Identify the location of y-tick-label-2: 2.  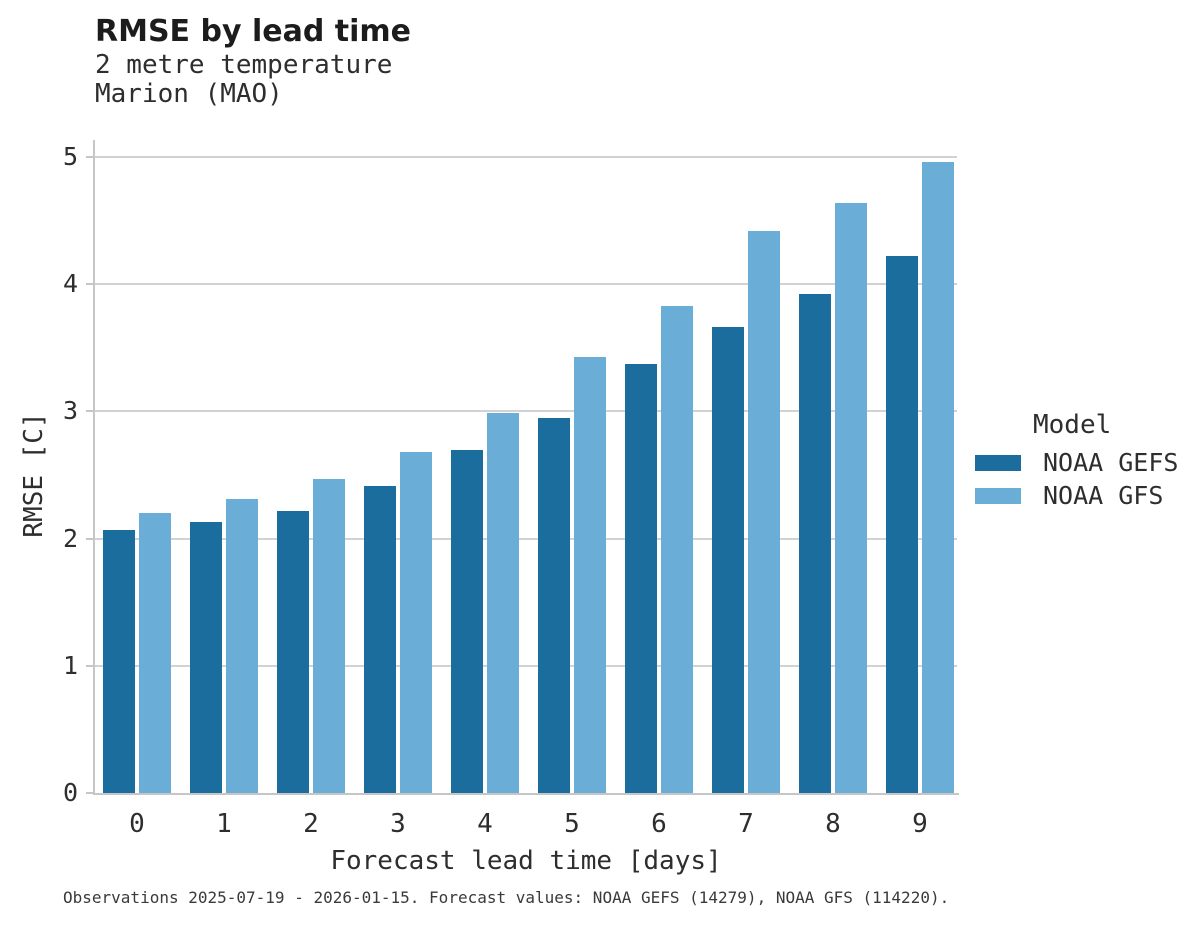
(70, 538).